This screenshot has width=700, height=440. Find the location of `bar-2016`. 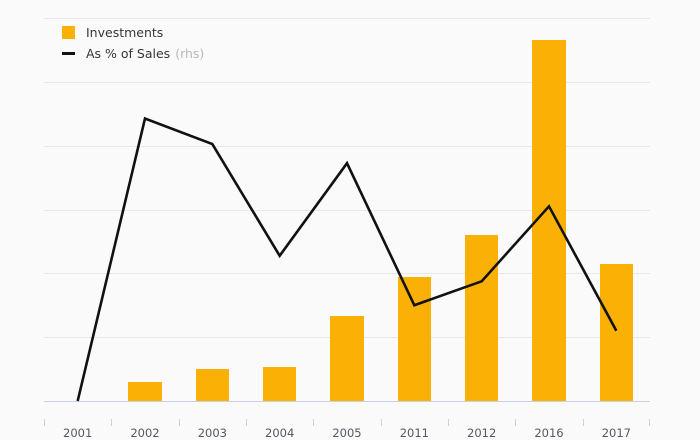

bar-2016 is located at coordinates (549, 220).